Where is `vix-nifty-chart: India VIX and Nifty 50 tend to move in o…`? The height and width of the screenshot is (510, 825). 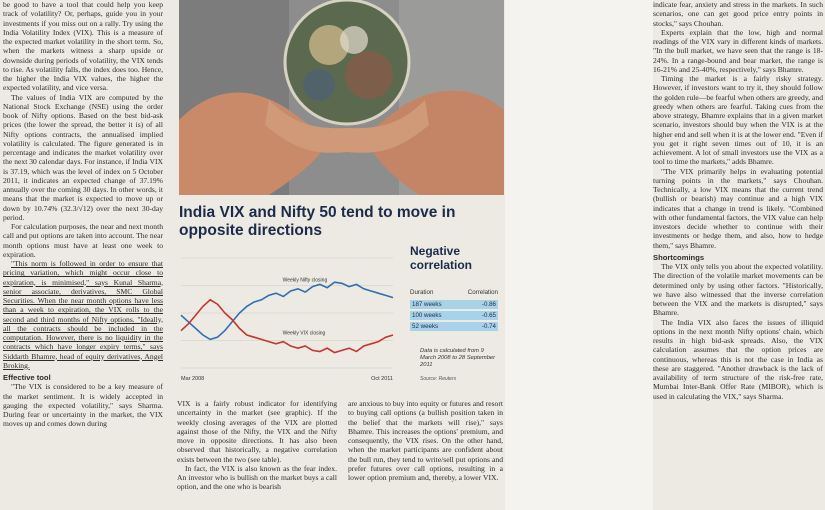 vix-nifty-chart: India VIX and Nifty 50 tend to move in o… is located at coordinates (340, 295).